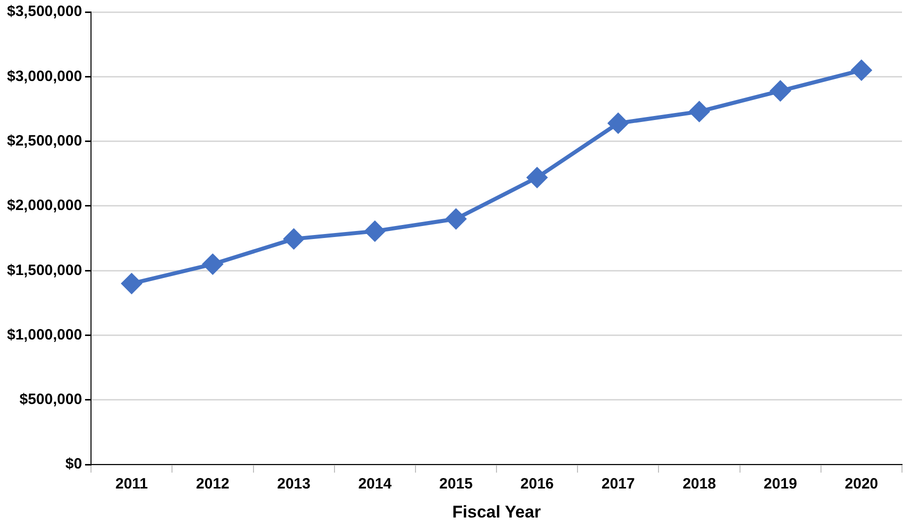 This screenshot has width=914, height=529. What do you see at coordinates (44, 141) in the screenshot?
I see `y-tick-label: $2,500,000` at bounding box center [44, 141].